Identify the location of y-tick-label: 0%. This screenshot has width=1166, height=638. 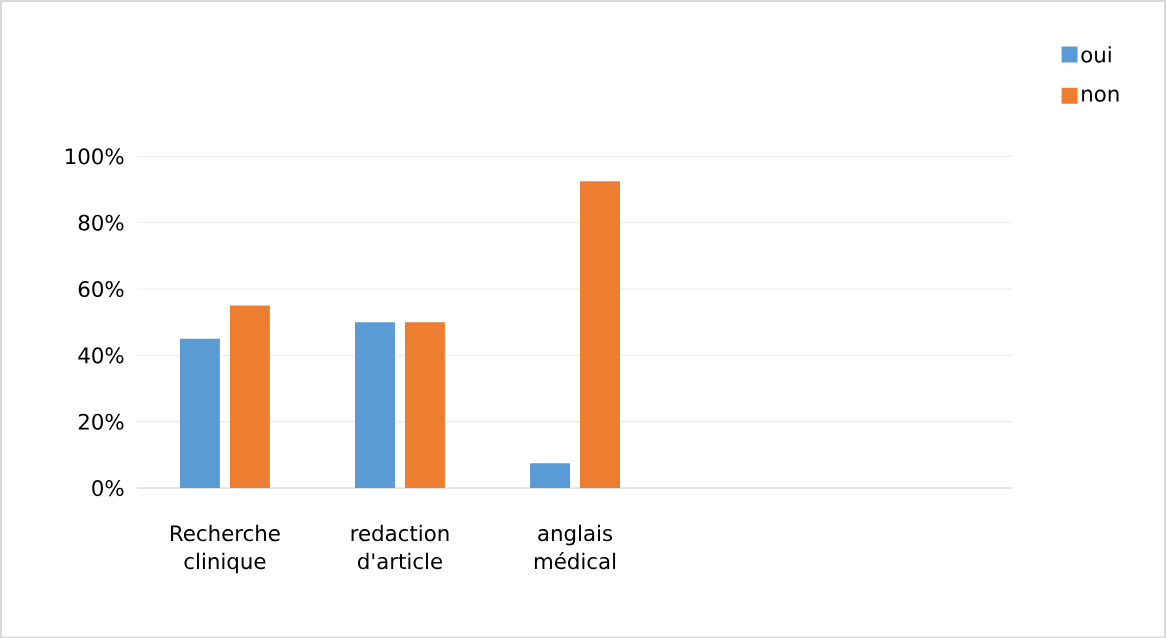
(108, 487).